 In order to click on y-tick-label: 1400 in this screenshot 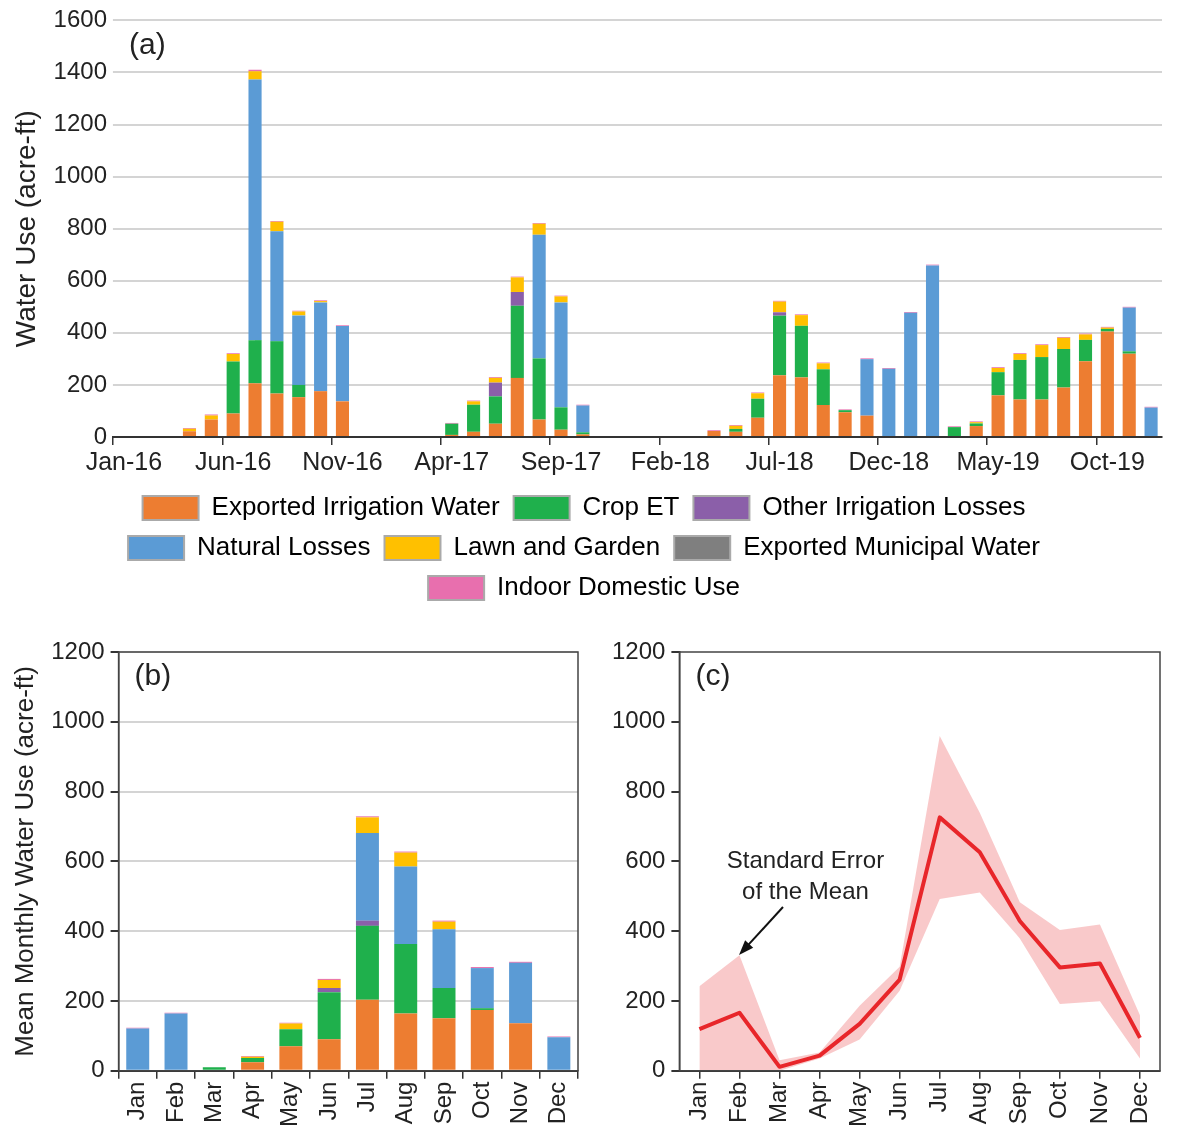, I will do `click(80, 71)`.